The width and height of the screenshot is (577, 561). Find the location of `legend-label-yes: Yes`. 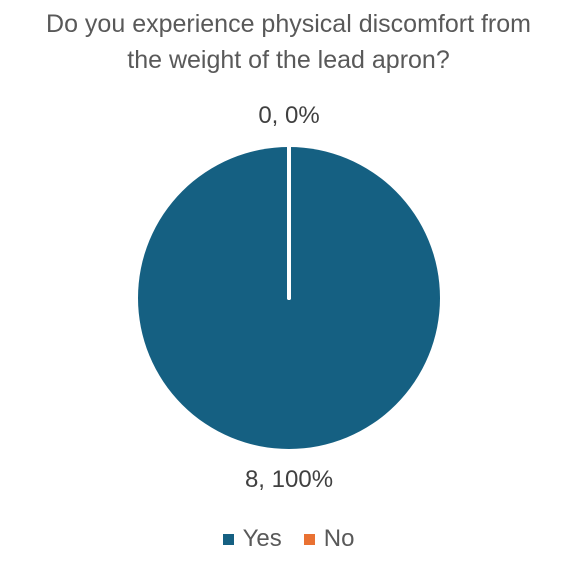

legend-label-yes: Yes is located at coordinates (262, 538).